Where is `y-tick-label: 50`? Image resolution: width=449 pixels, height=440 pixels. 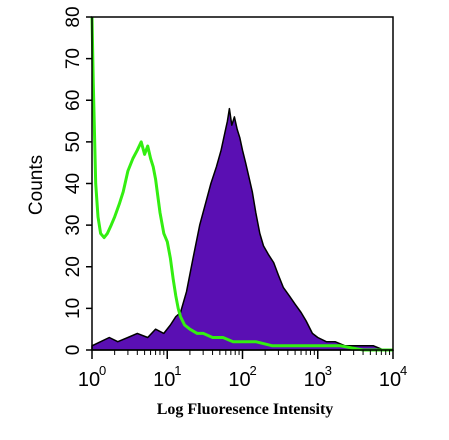 y-tick-label: 50 is located at coordinates (73, 141).